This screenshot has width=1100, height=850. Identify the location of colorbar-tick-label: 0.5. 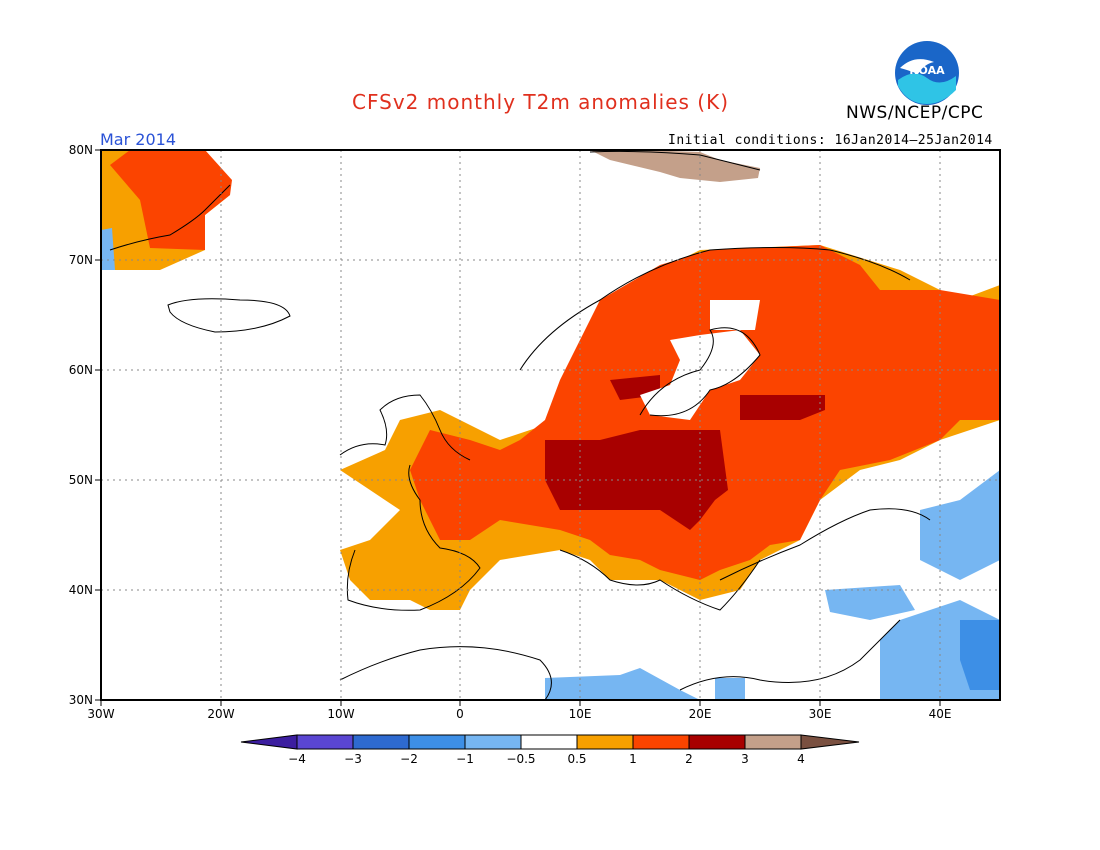
(576, 759).